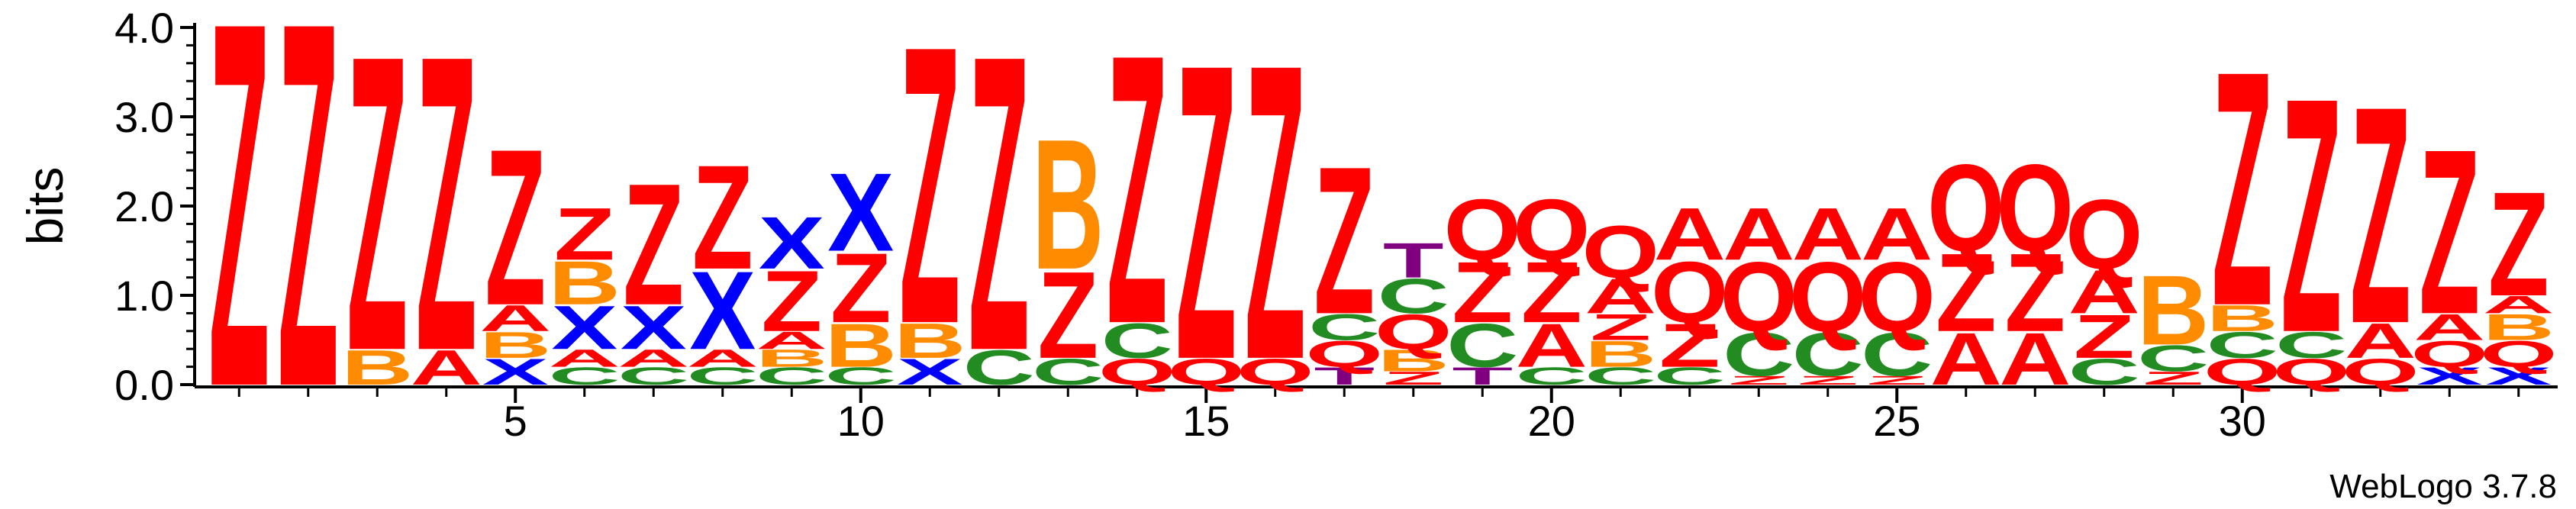  What do you see at coordinates (1827, 297) in the screenshot?
I see `glyph-Q-pos-24: Q` at bounding box center [1827, 297].